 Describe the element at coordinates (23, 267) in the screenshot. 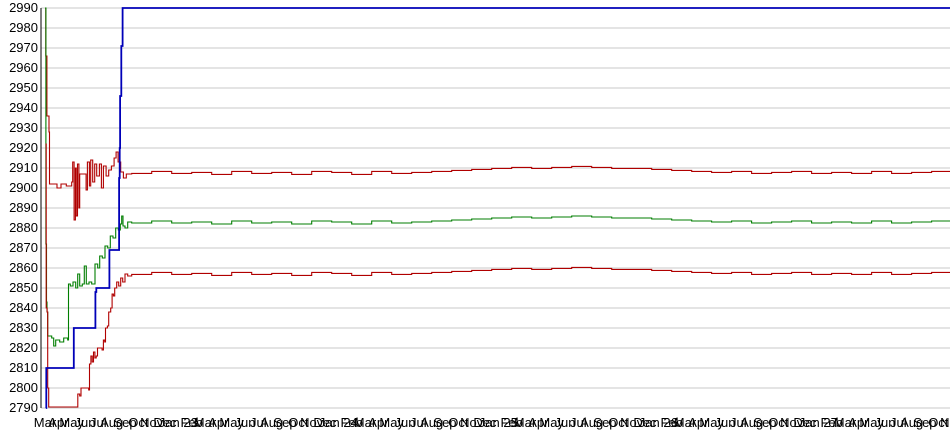

I see `y-tick-label: 2860` at that location.